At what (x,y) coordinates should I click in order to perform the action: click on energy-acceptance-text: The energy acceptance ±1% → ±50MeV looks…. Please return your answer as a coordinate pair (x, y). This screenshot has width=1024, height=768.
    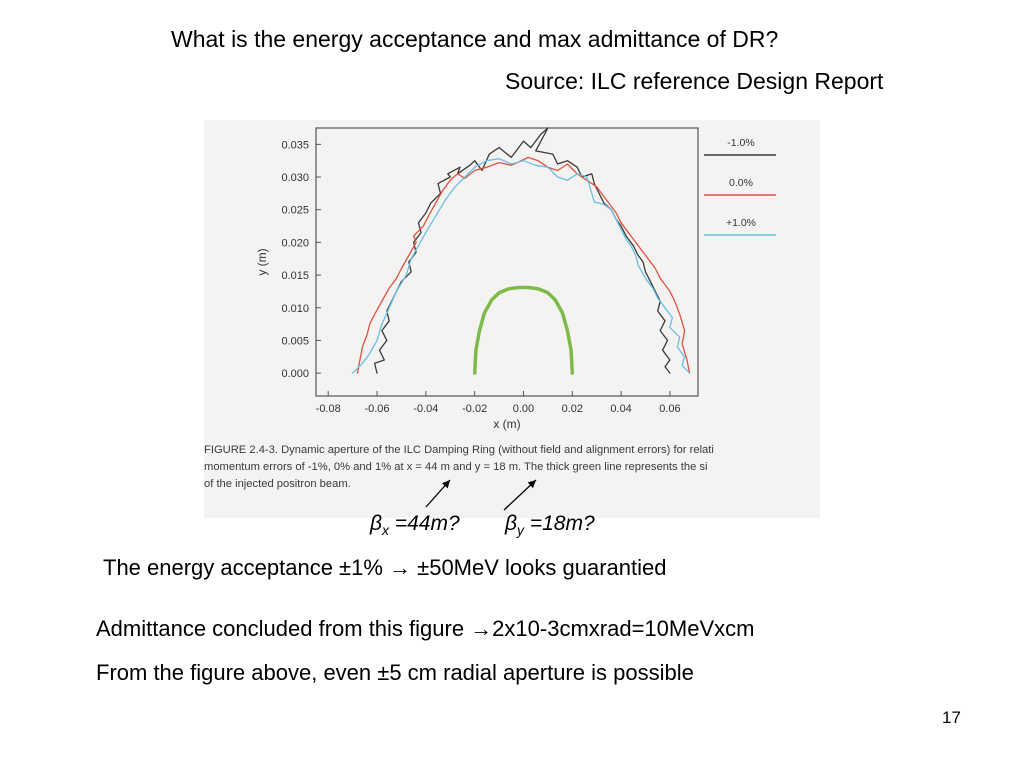
    Looking at the image, I should click on (385, 567).